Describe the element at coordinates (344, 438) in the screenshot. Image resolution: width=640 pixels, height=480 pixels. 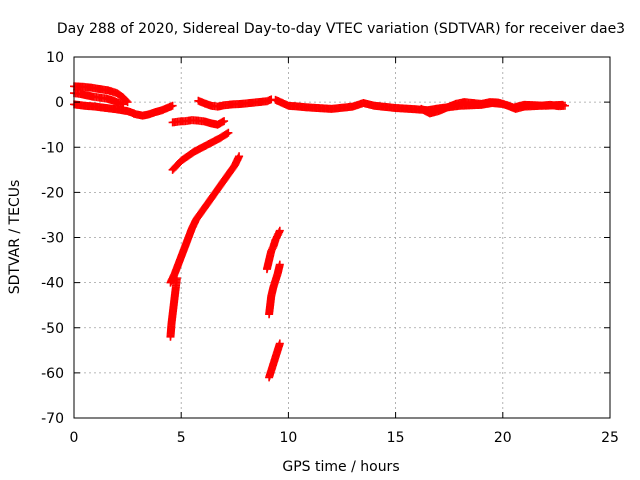
I see `x-tick-labels: 0 5 10 15 20 25` at that location.